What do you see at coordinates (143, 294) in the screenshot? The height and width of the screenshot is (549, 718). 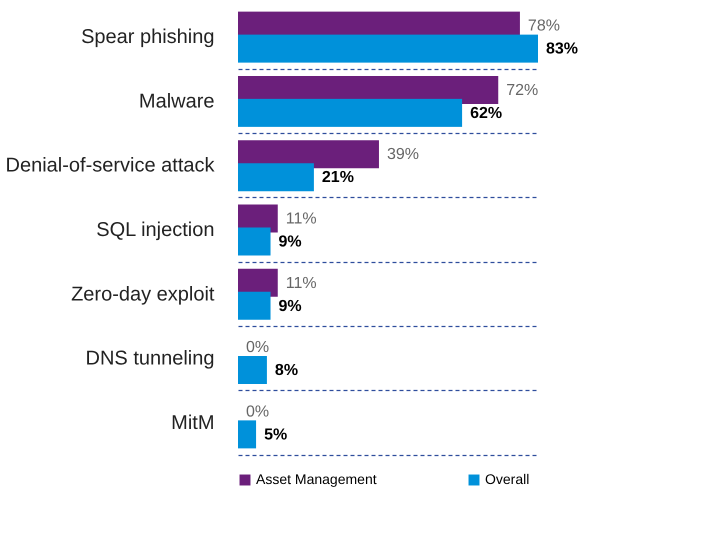 I see `y-tick-label: Zero-day exploit` at bounding box center [143, 294].